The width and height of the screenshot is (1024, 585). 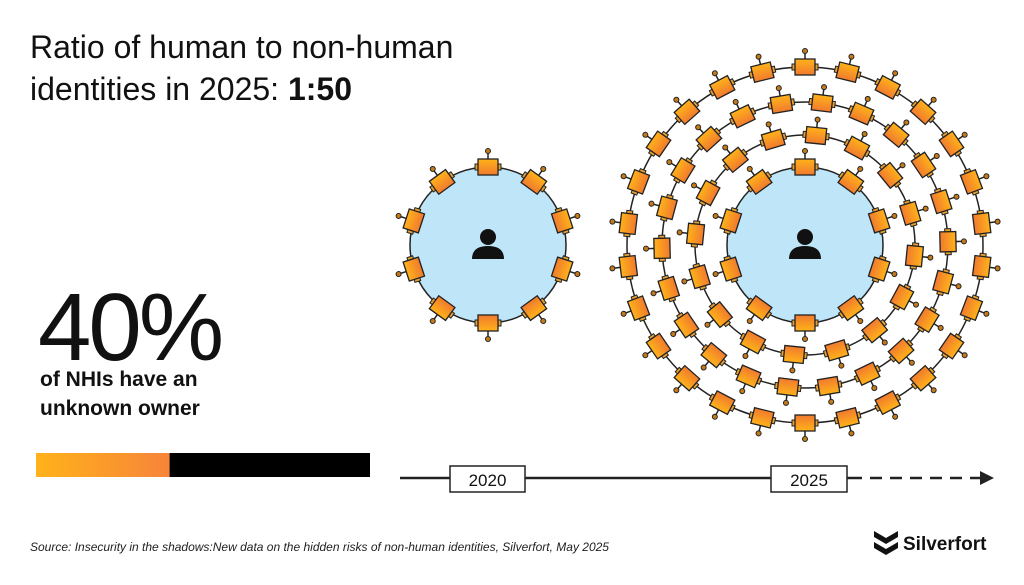 I want to click on stat-caption: unknown owner, so click(x=120, y=408).